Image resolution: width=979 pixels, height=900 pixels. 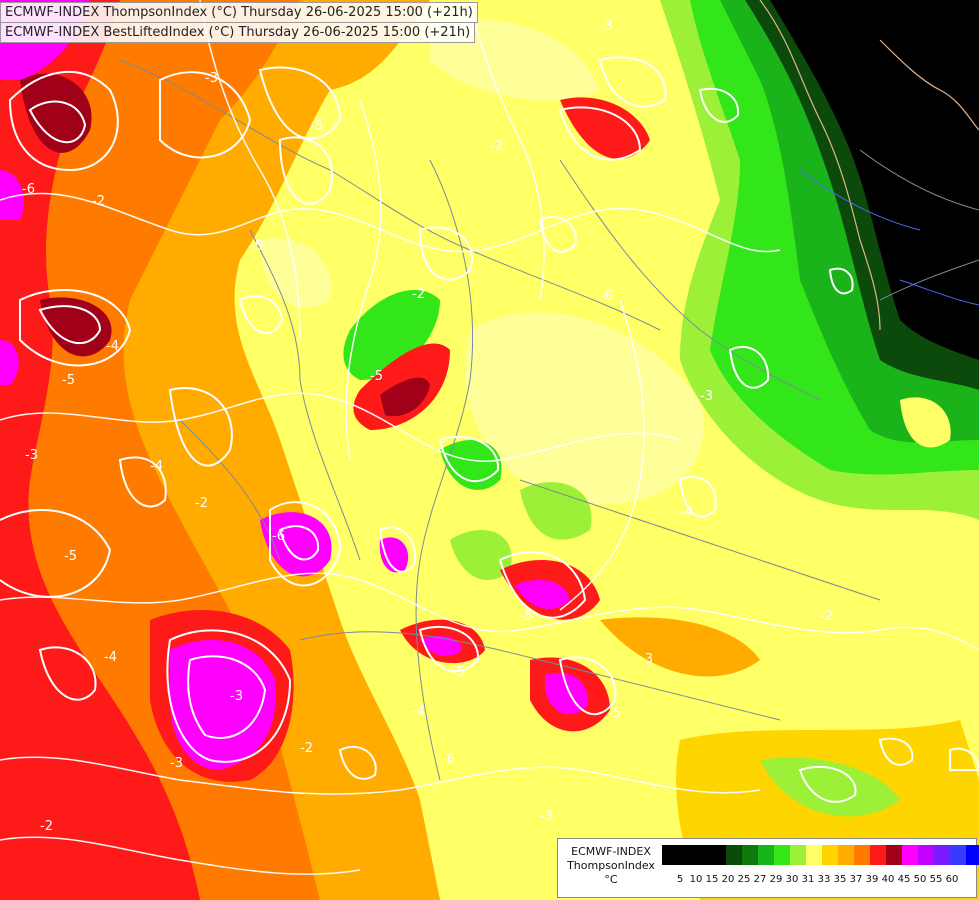 I want to click on legend-tick-label: 40, so click(x=888, y=879).